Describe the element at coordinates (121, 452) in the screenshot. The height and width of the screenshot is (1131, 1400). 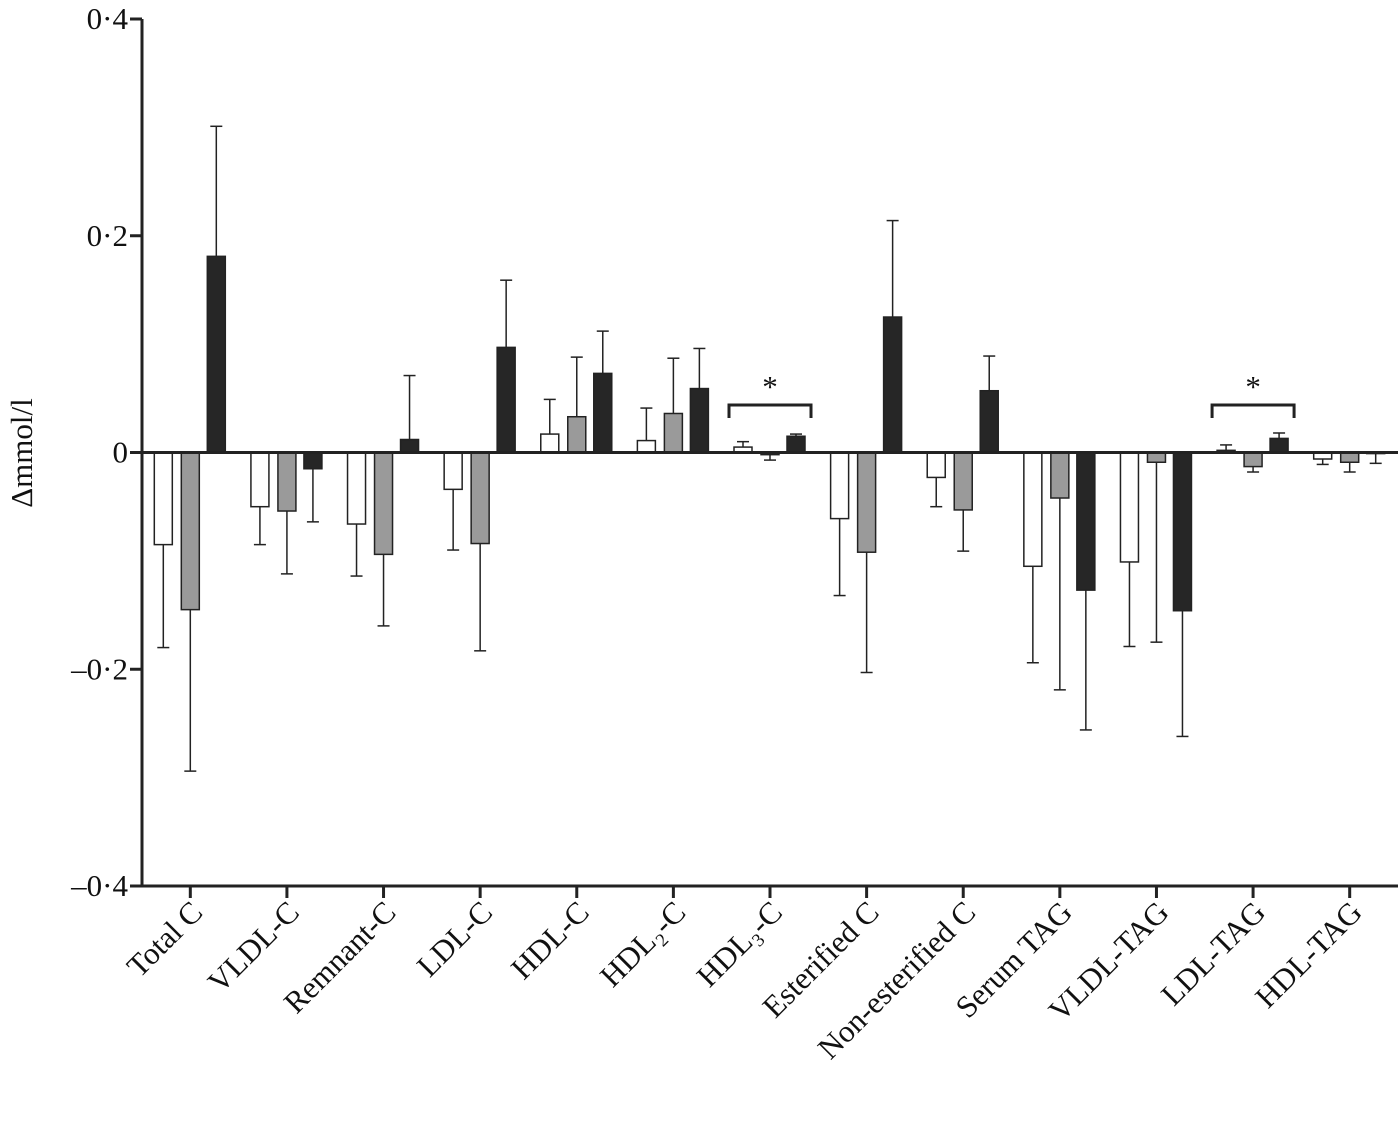
I see `y-tick-label: 0` at that location.